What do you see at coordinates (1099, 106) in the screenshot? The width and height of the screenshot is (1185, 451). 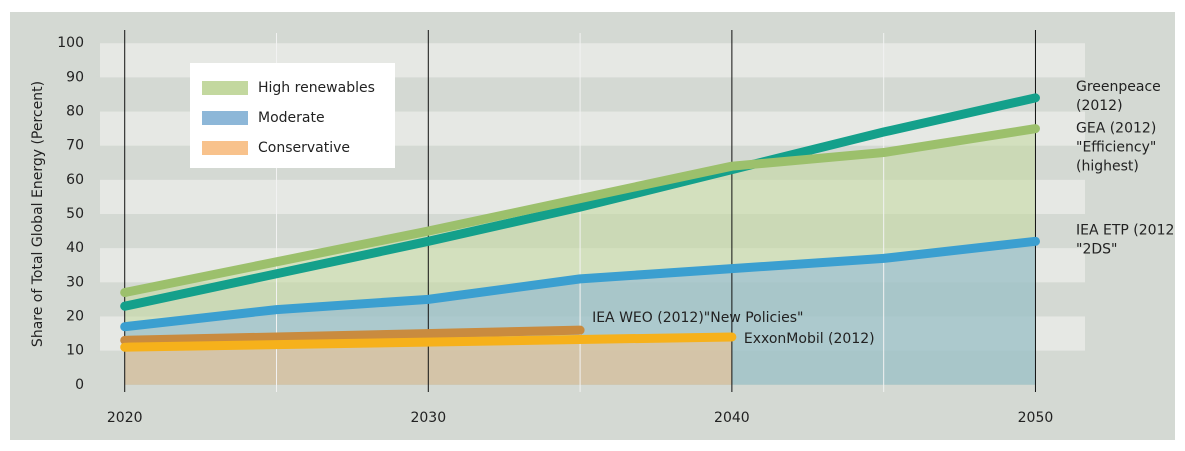 I see `series-label: (2012)` at bounding box center [1099, 106].